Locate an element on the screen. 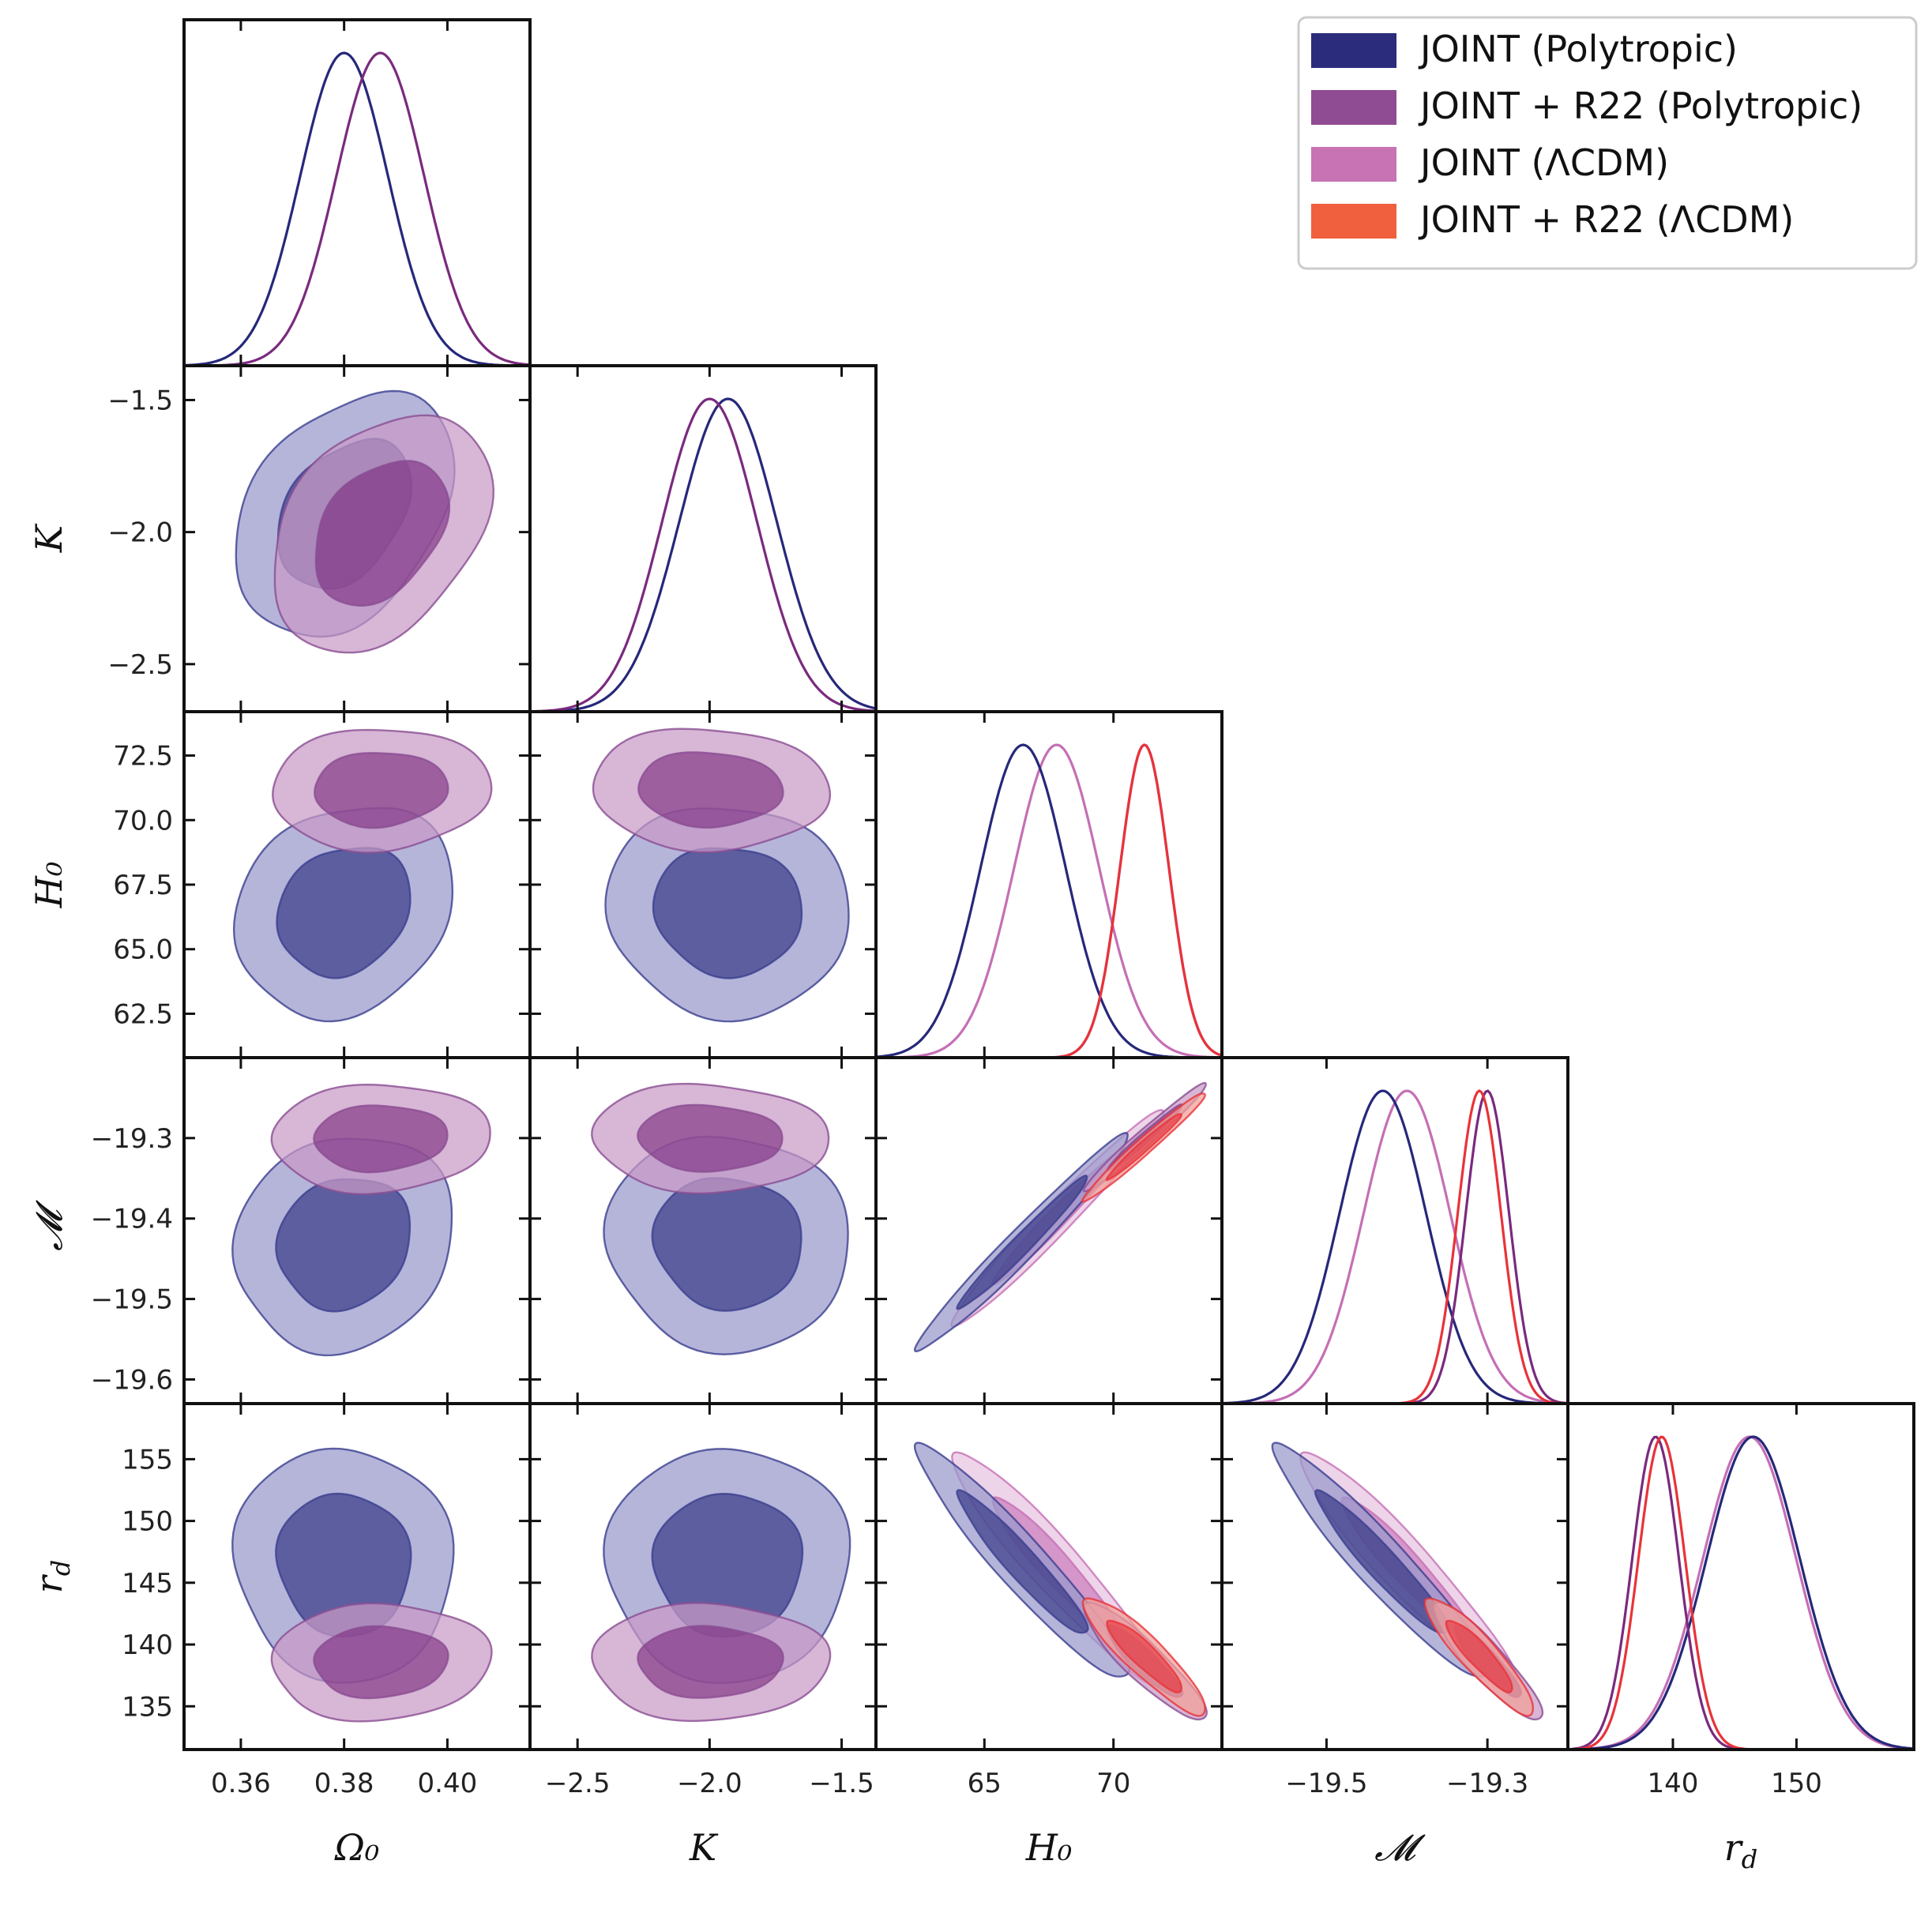 The height and width of the screenshot is (1932, 1932). x-tick-label: 70 is located at coordinates (1113, 1783).